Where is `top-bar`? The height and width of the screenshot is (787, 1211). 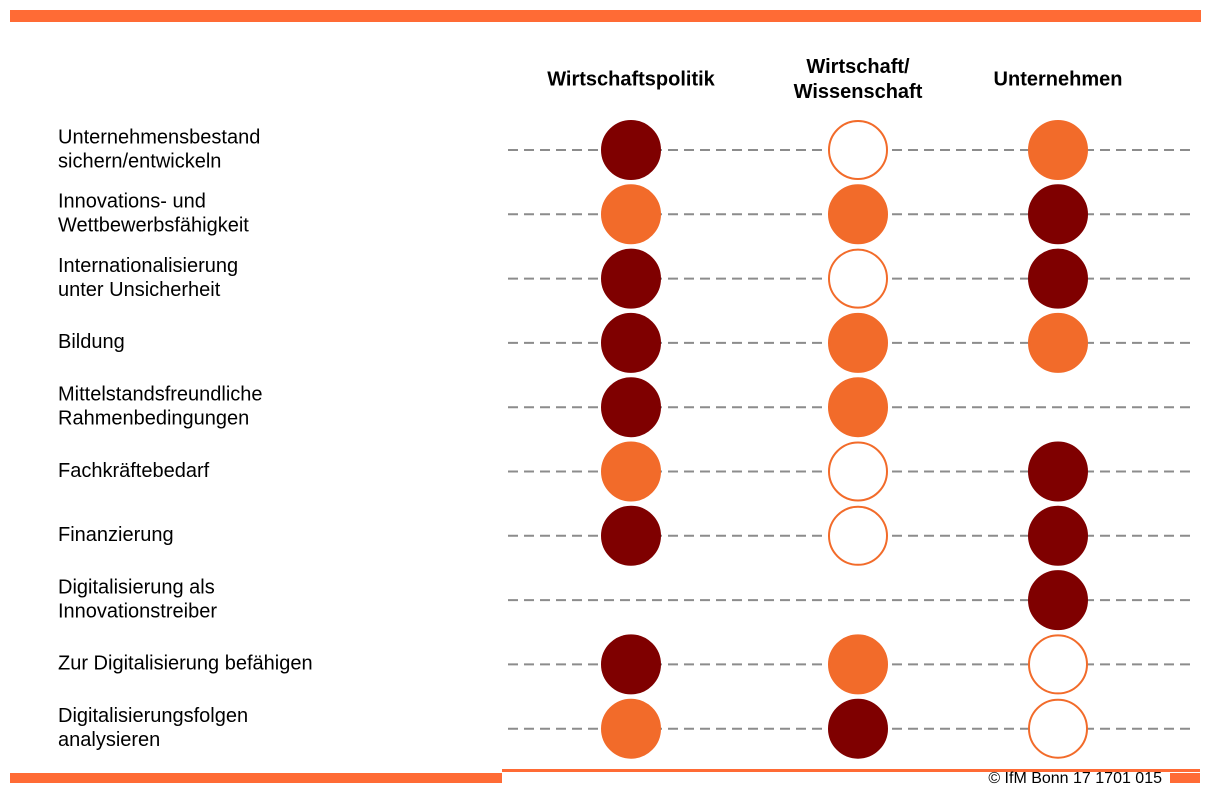 top-bar is located at coordinates (605, 16).